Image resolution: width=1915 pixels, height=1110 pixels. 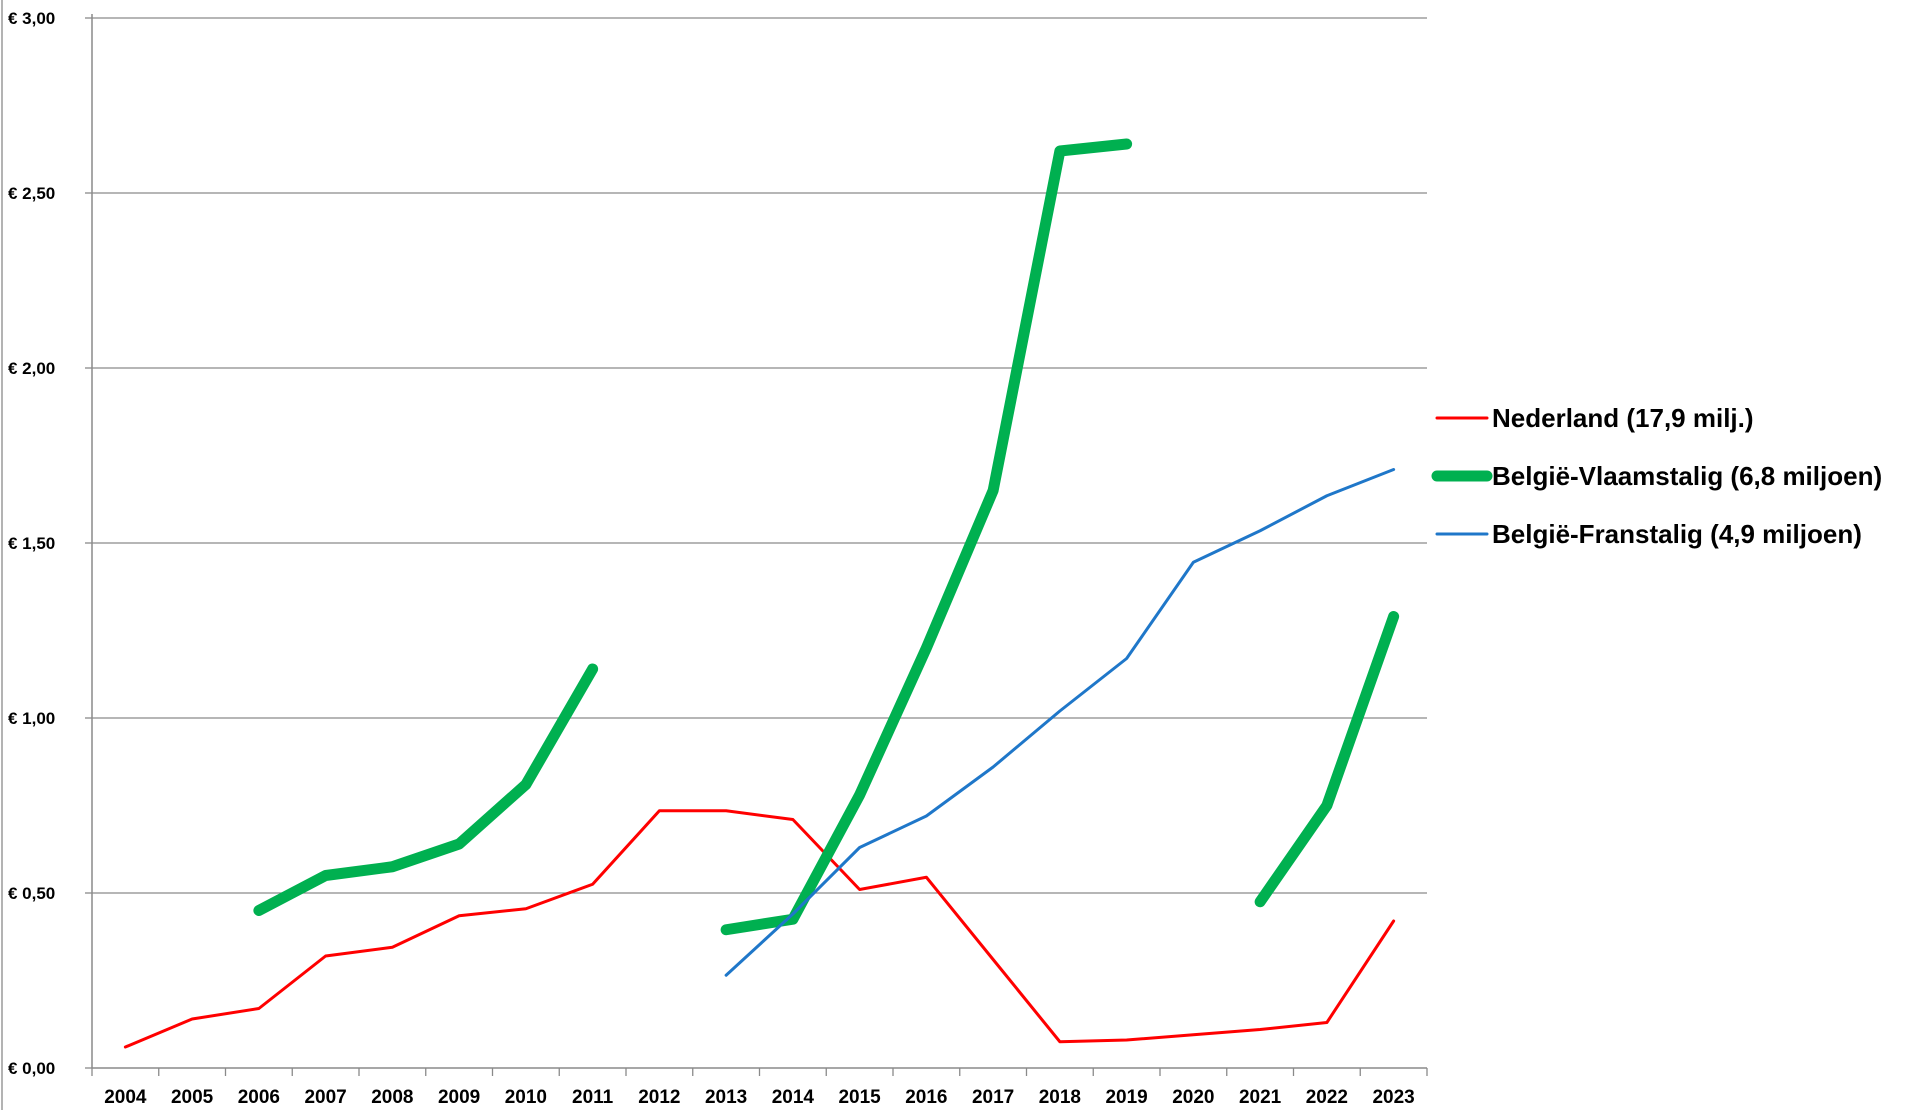 I want to click on x-tick-label: 2011, so click(x=593, y=1097).